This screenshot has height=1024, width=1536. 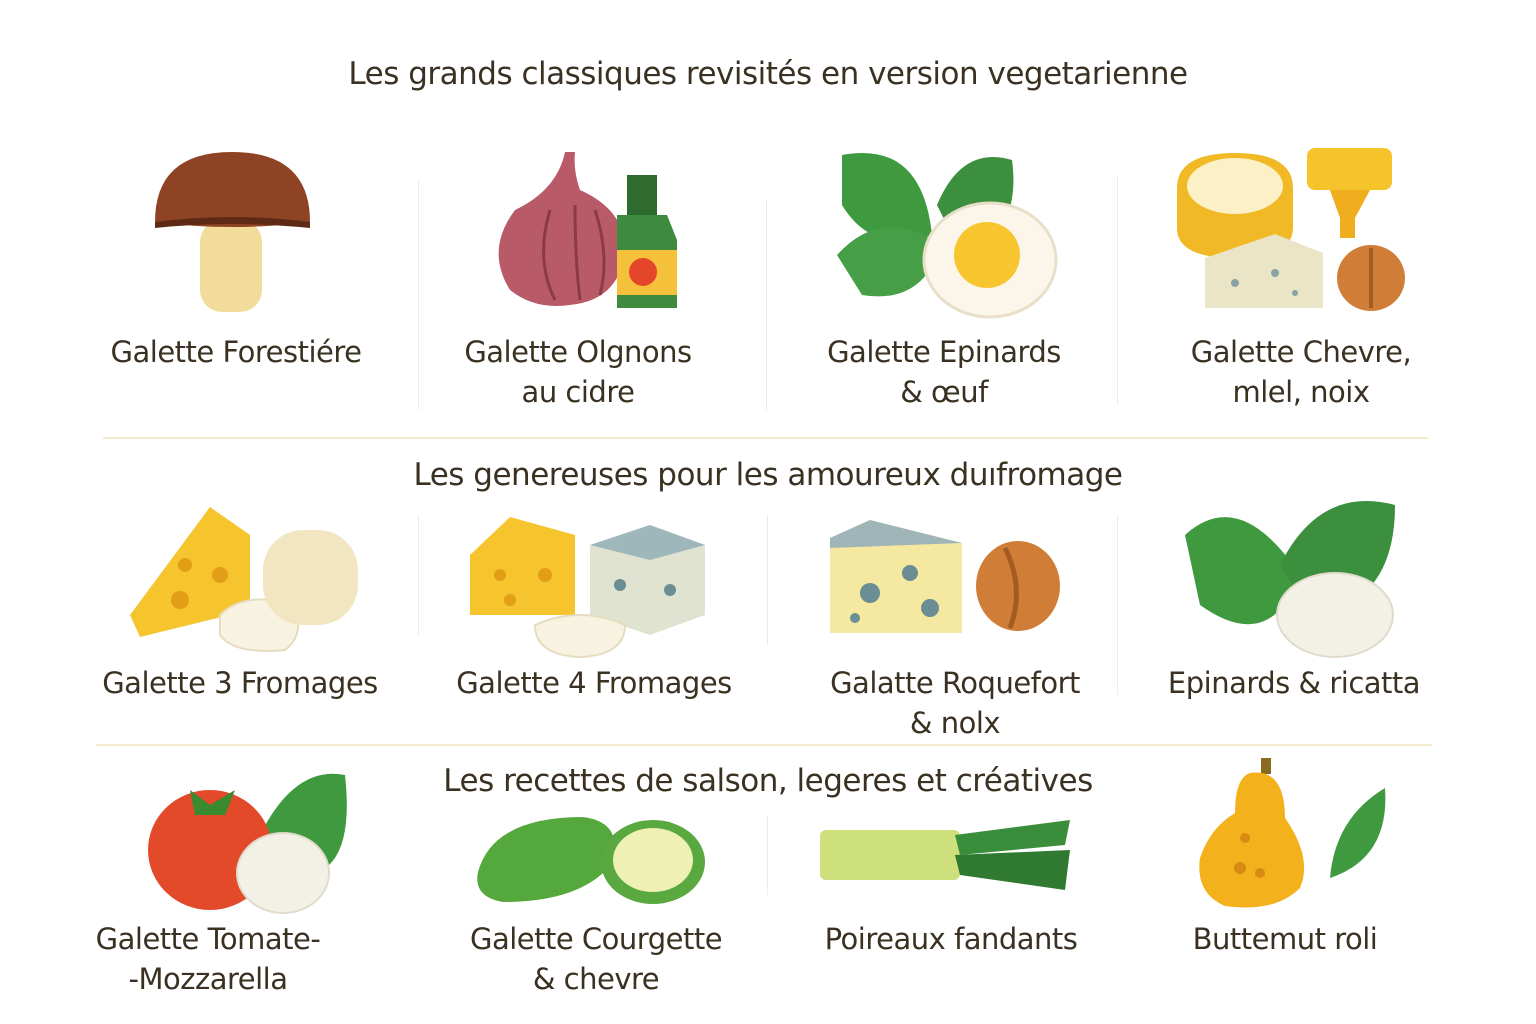 I want to click on menu-item-epinards-ricotta: Epinards & ricatta, so click(x=1294, y=683).